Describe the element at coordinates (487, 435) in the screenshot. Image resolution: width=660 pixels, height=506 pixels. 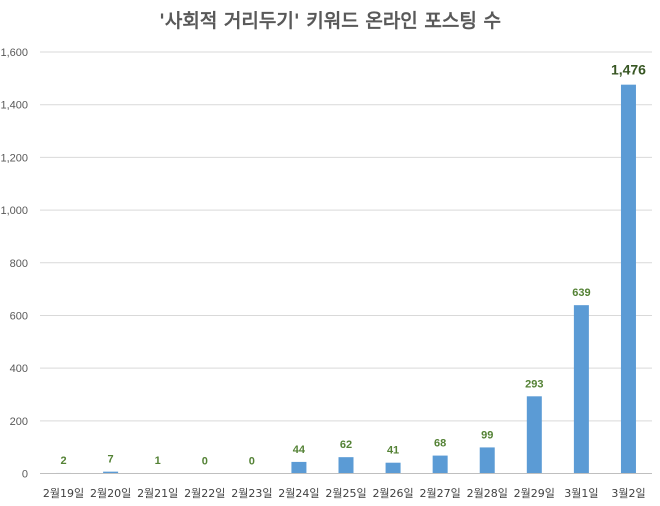
I see `data-label: 99` at that location.